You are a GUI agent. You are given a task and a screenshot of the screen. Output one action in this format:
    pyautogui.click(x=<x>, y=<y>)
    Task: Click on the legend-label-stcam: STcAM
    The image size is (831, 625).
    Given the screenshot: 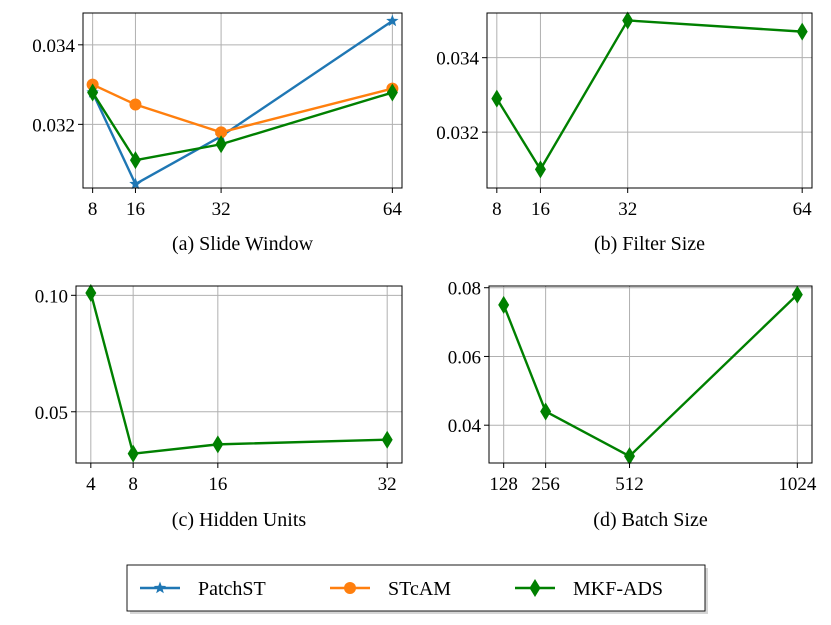 What is the action you would take?
    pyautogui.click(x=419, y=589)
    